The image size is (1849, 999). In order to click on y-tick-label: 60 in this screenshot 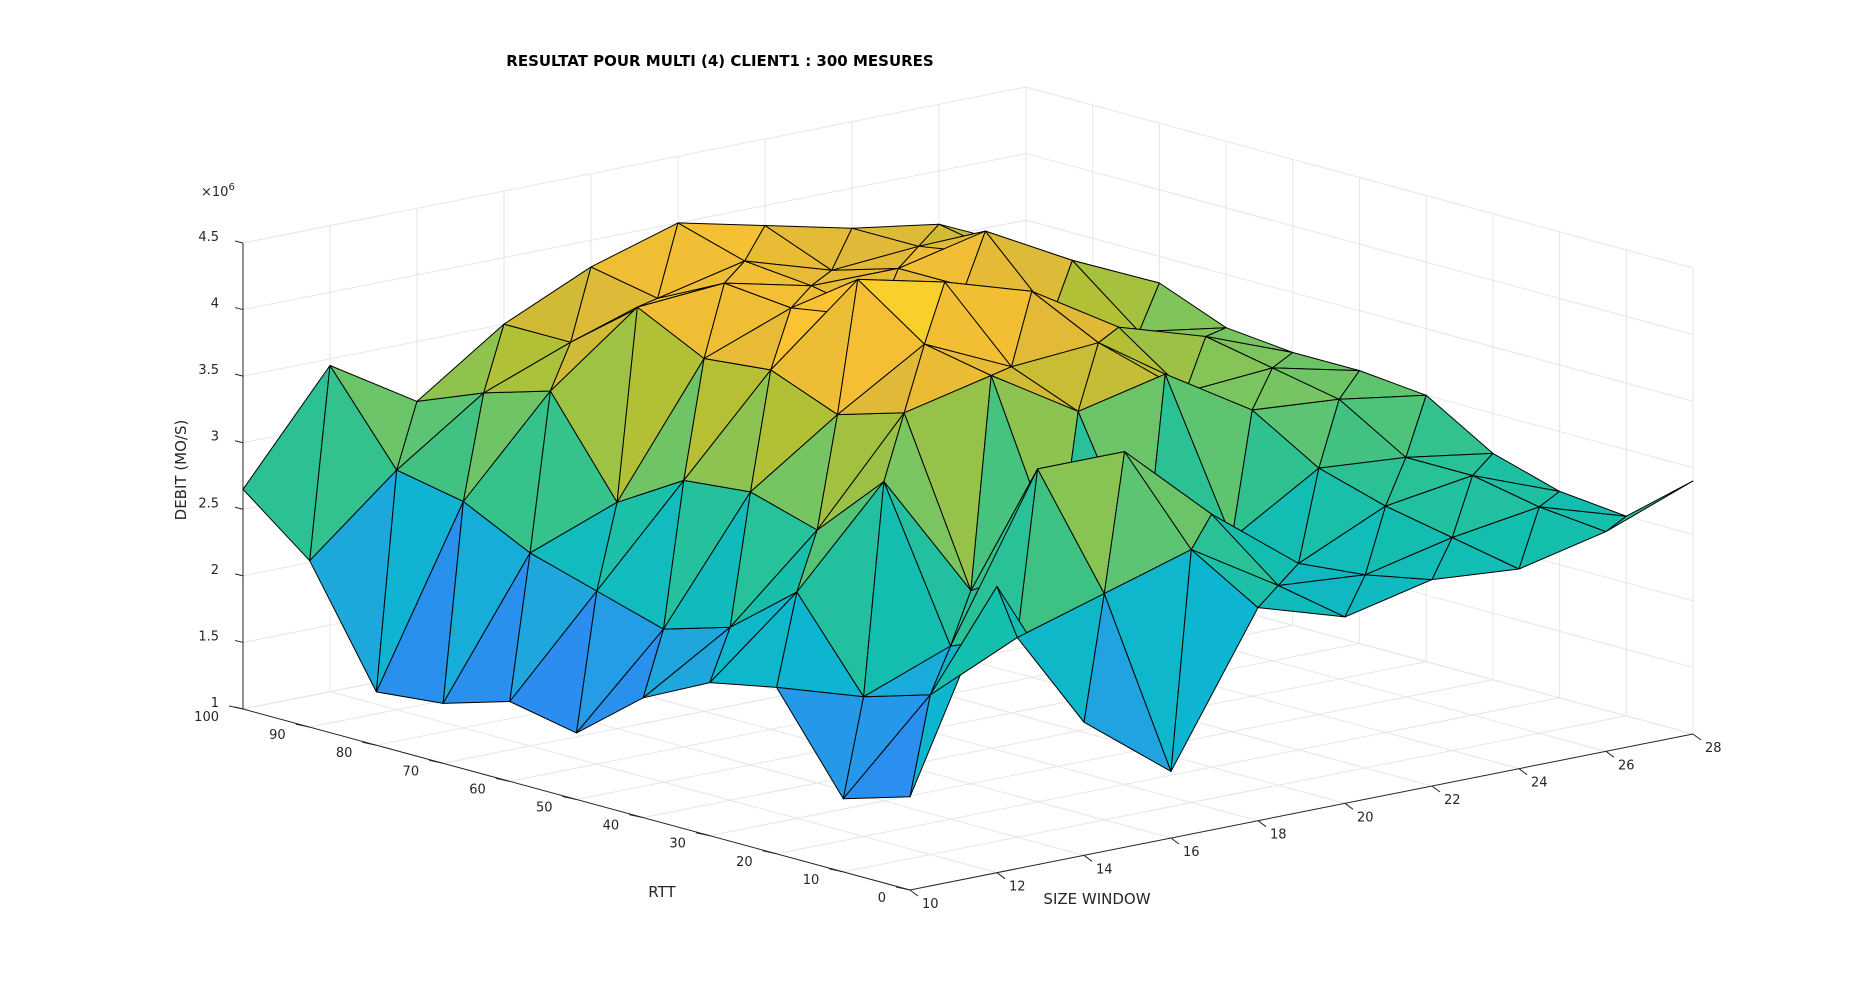, I will do `click(477, 789)`.